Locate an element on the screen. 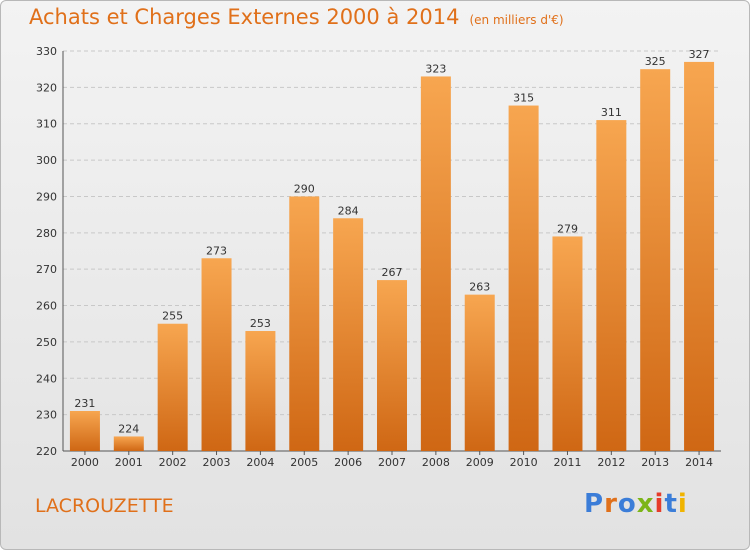 The height and width of the screenshot is (550, 750). x-tick-label: 2004 is located at coordinates (260, 462).